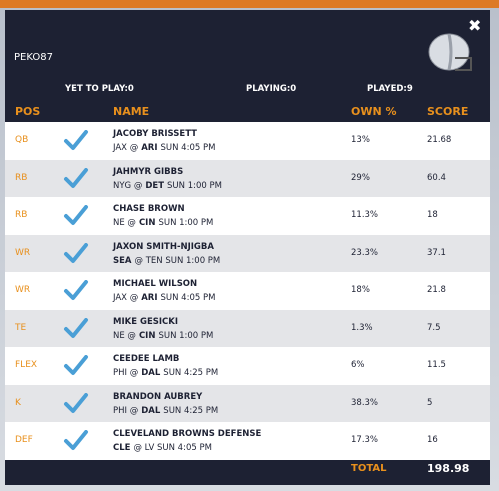  I want to click on position: FLEX, so click(26, 365).